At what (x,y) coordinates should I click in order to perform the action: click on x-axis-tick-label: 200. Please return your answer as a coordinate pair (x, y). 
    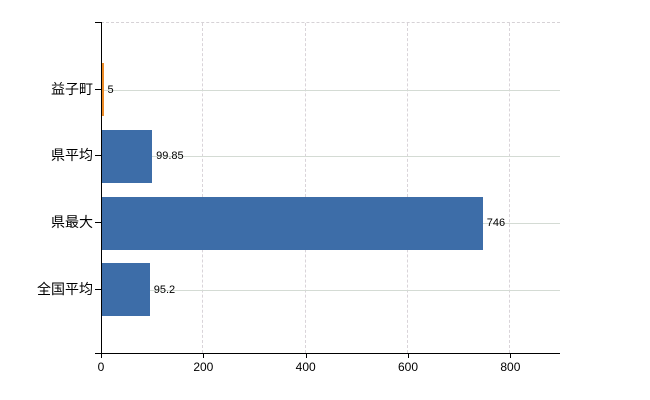
    Looking at the image, I should click on (203, 367).